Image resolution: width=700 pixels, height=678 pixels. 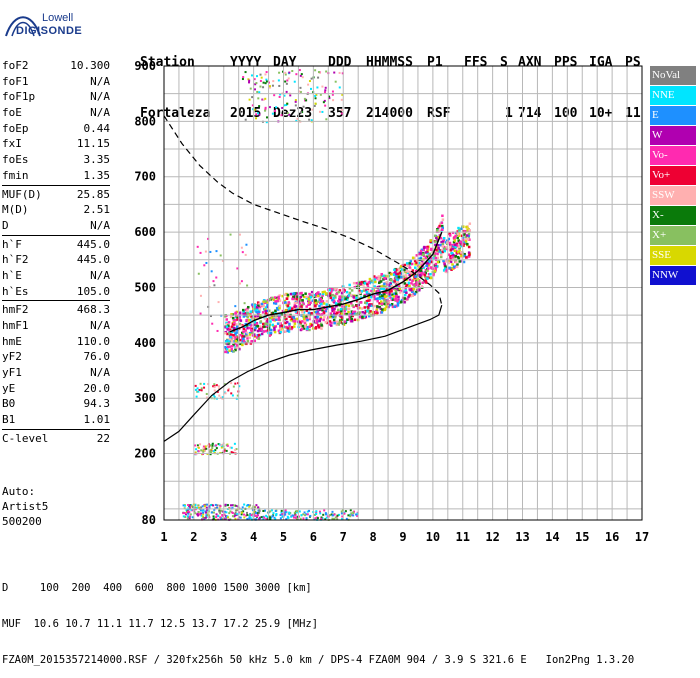 I want to click on x-tick-label: 3, so click(x=223, y=537).